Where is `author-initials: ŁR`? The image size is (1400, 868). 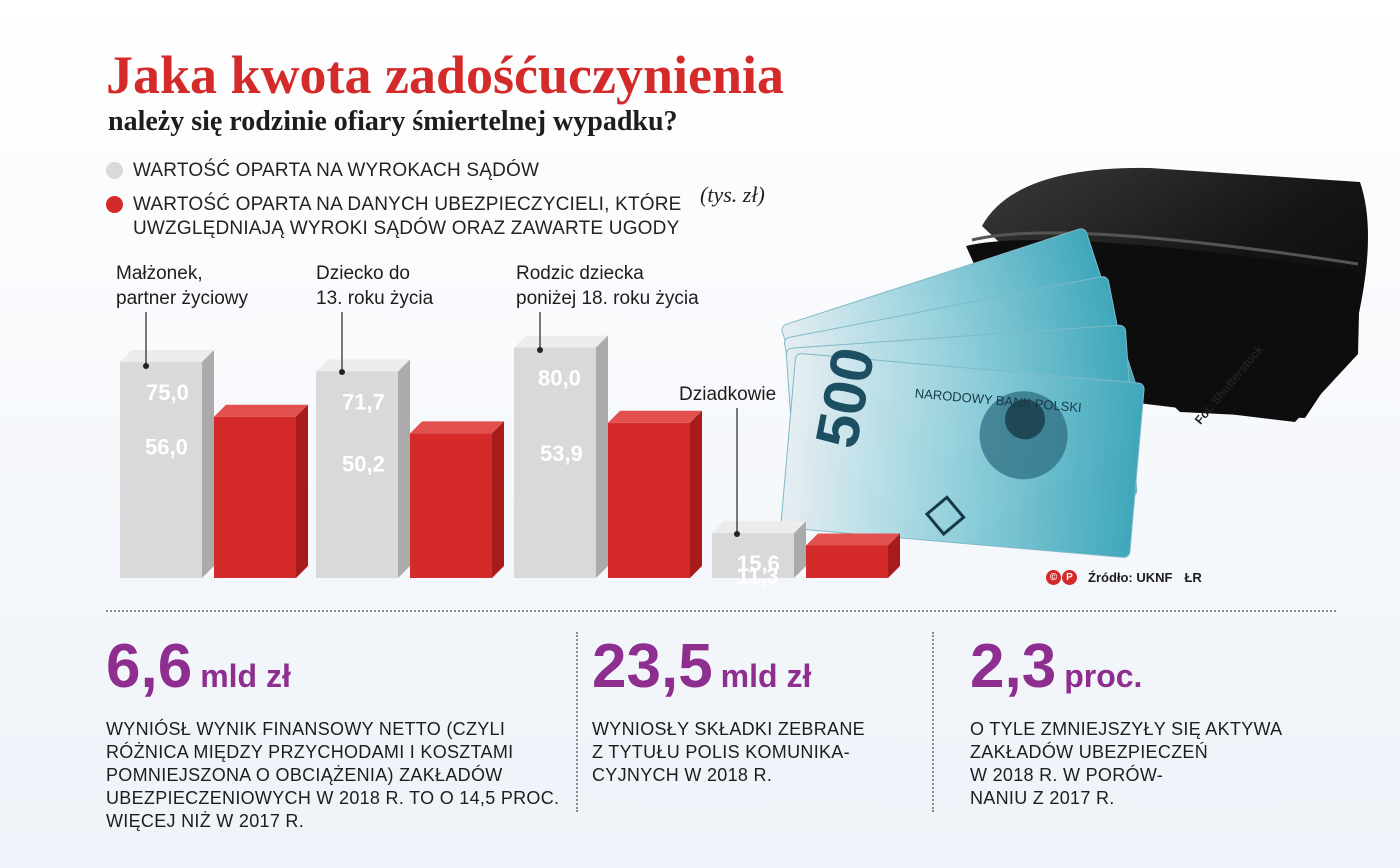 author-initials: ŁR is located at coordinates (1193, 577).